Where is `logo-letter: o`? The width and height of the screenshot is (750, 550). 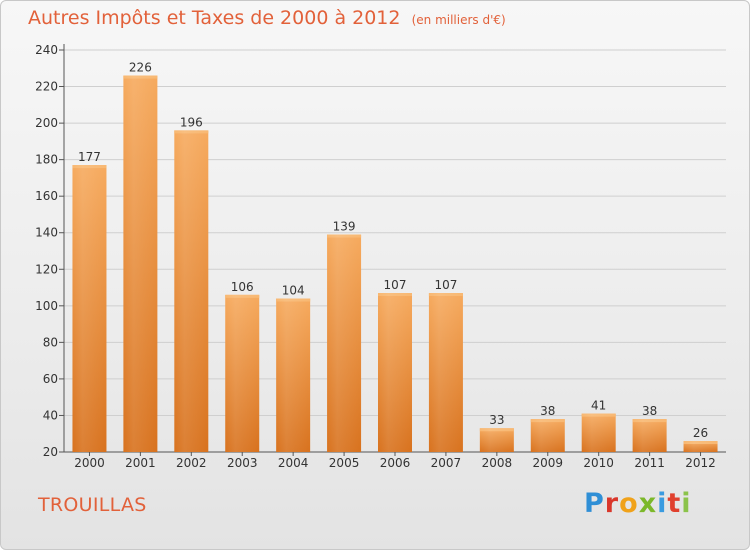
logo-letter: o is located at coordinates (629, 503).